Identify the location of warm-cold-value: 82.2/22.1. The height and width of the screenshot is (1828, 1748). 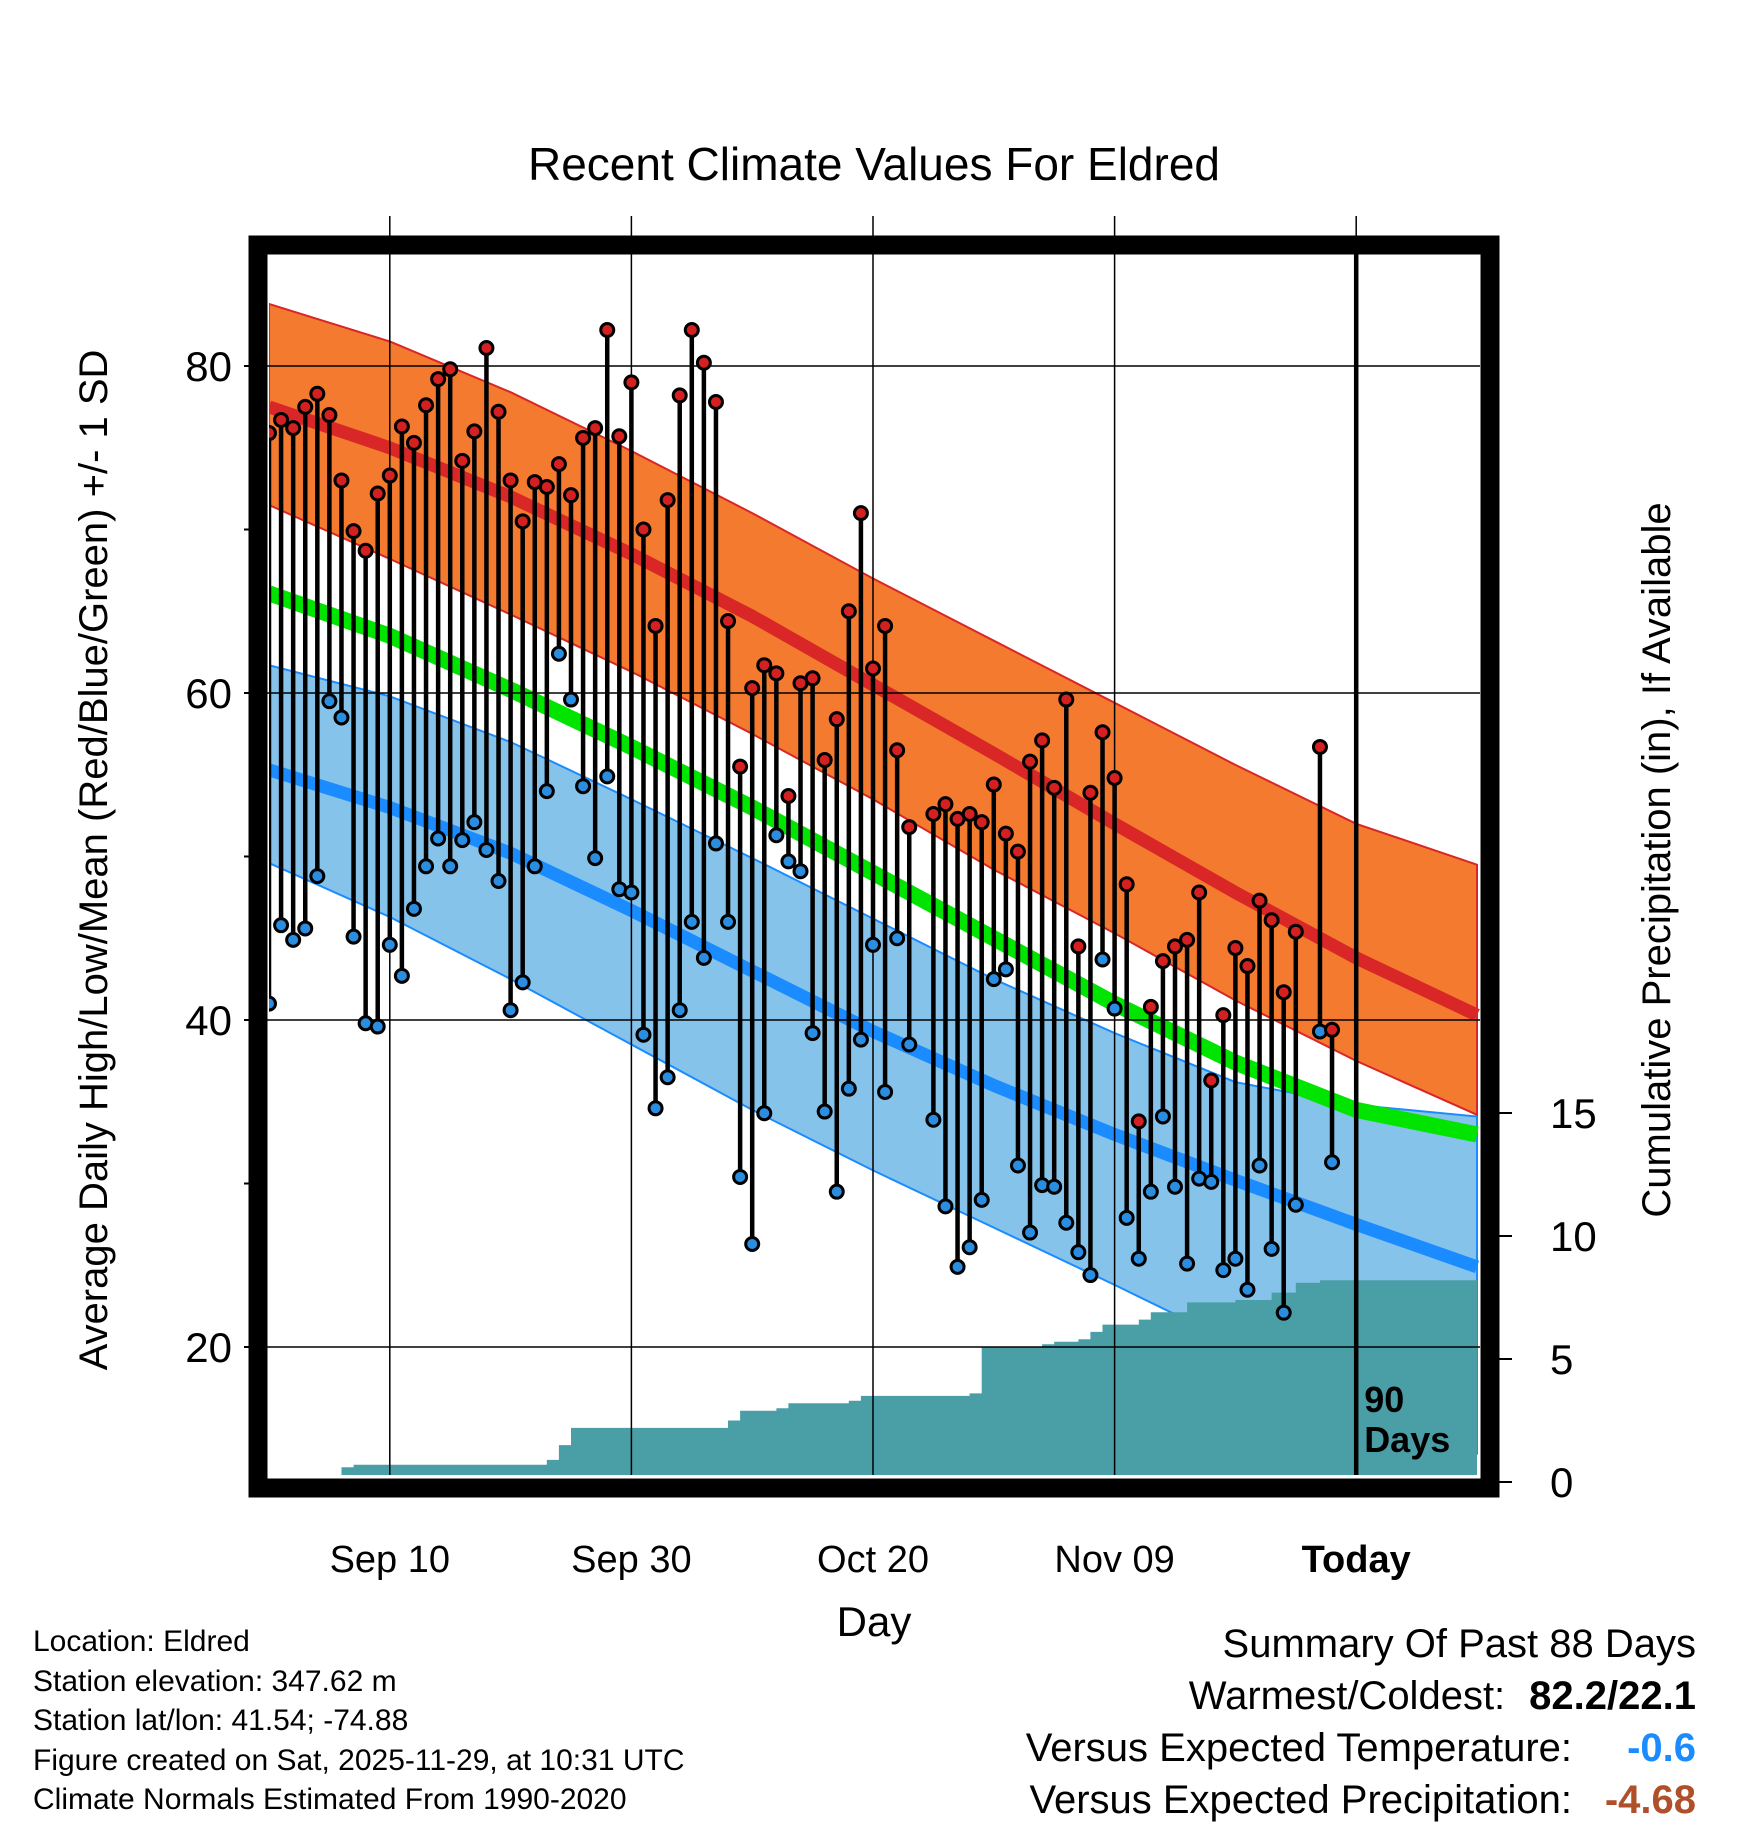
(1612, 1696).